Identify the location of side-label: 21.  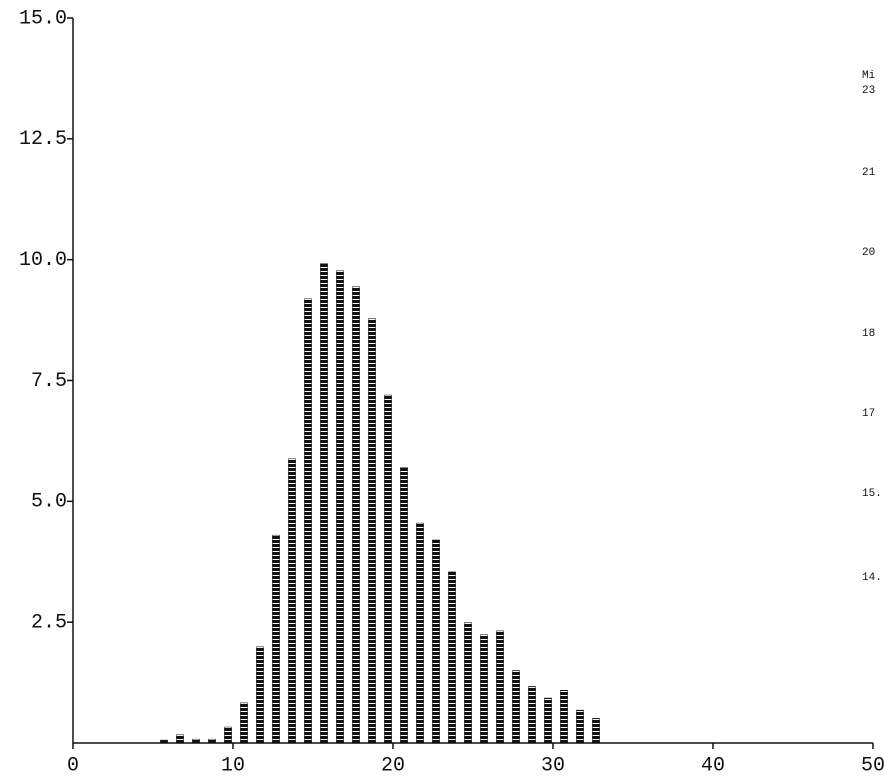
(869, 173).